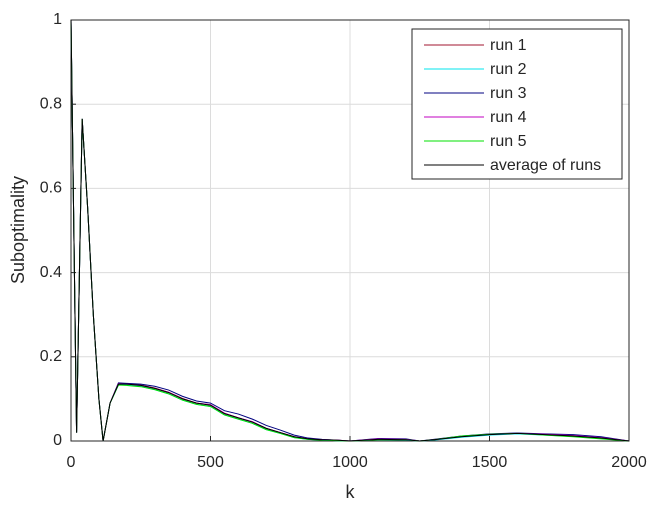 The height and width of the screenshot is (508, 652). I want to click on y-tick-label: 0.4, so click(51, 272).